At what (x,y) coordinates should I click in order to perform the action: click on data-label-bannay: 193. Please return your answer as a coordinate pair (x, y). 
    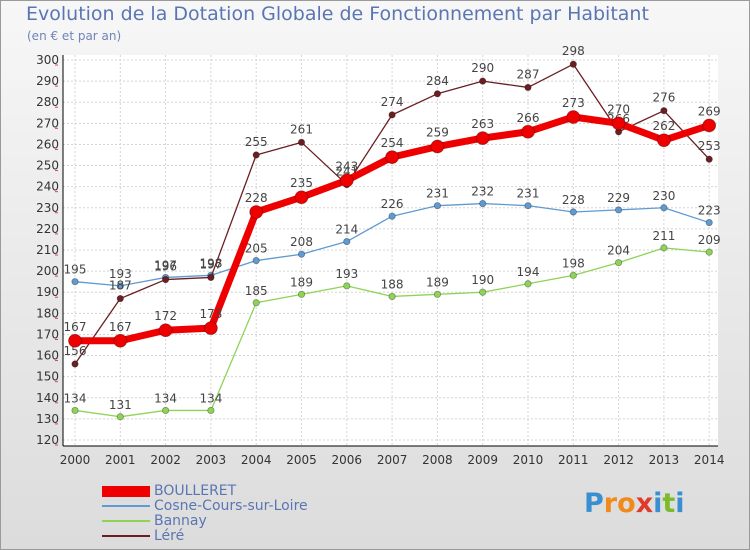
    Looking at the image, I should click on (346, 274).